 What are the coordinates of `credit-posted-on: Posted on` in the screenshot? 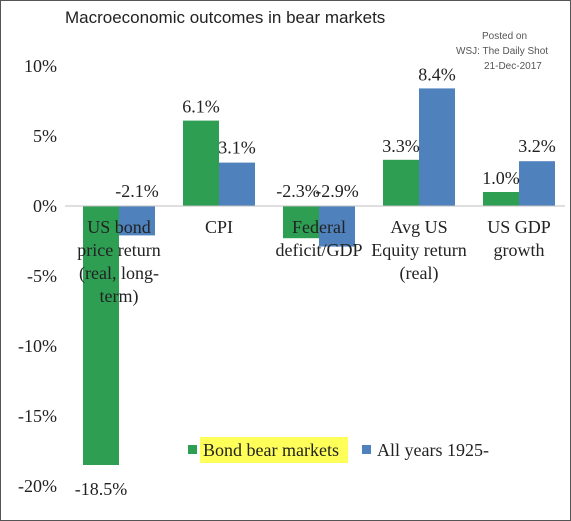 It's located at (505, 36).